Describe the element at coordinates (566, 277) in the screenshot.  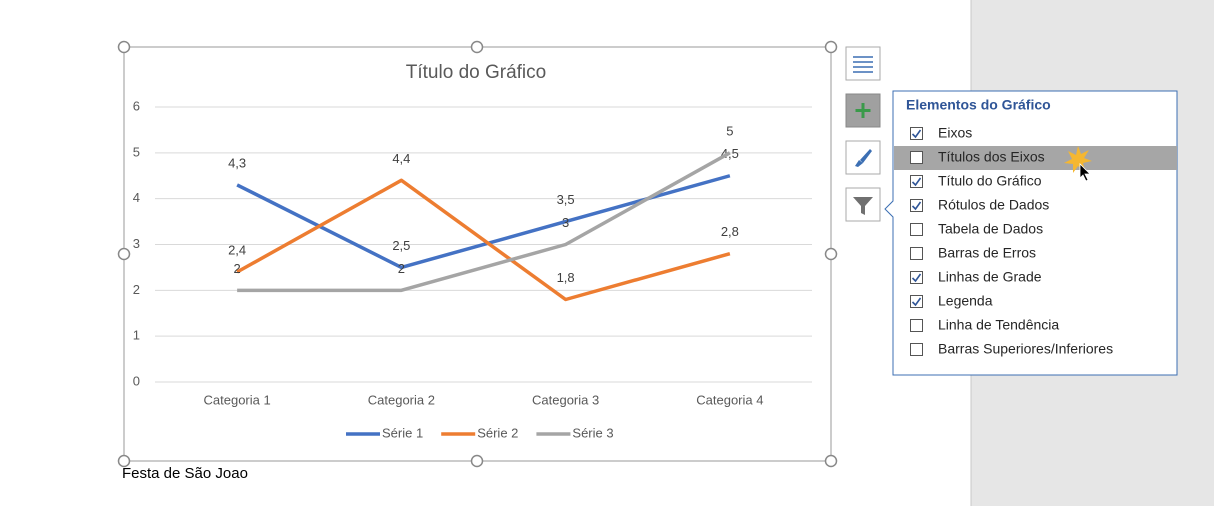
I see `data-label: 1,8` at that location.